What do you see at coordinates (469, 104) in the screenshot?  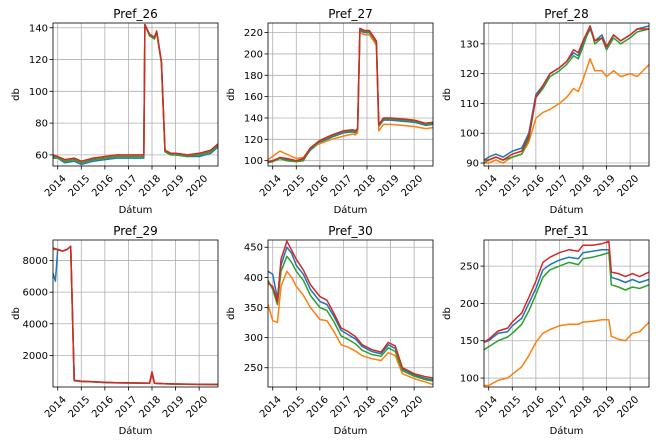 I see `y-tick-label-2: 110` at bounding box center [469, 104].